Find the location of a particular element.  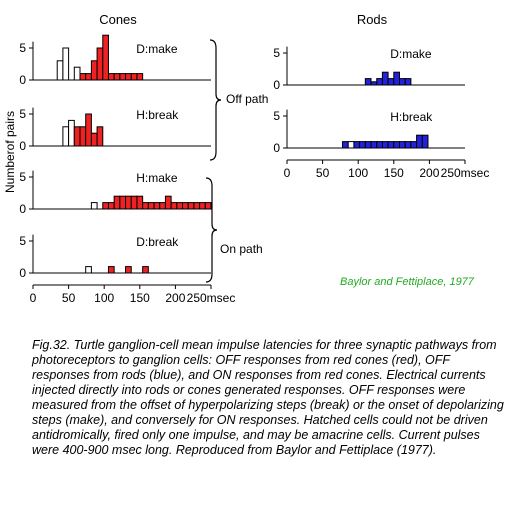

panel-label: H:make is located at coordinates (157, 178).